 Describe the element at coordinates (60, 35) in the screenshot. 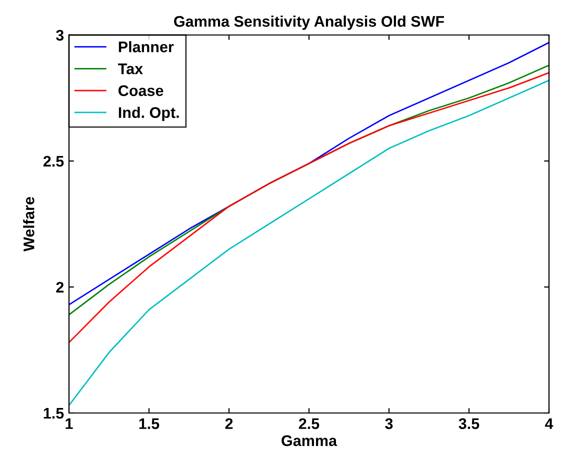

I see `y-tick-label: 3` at that location.